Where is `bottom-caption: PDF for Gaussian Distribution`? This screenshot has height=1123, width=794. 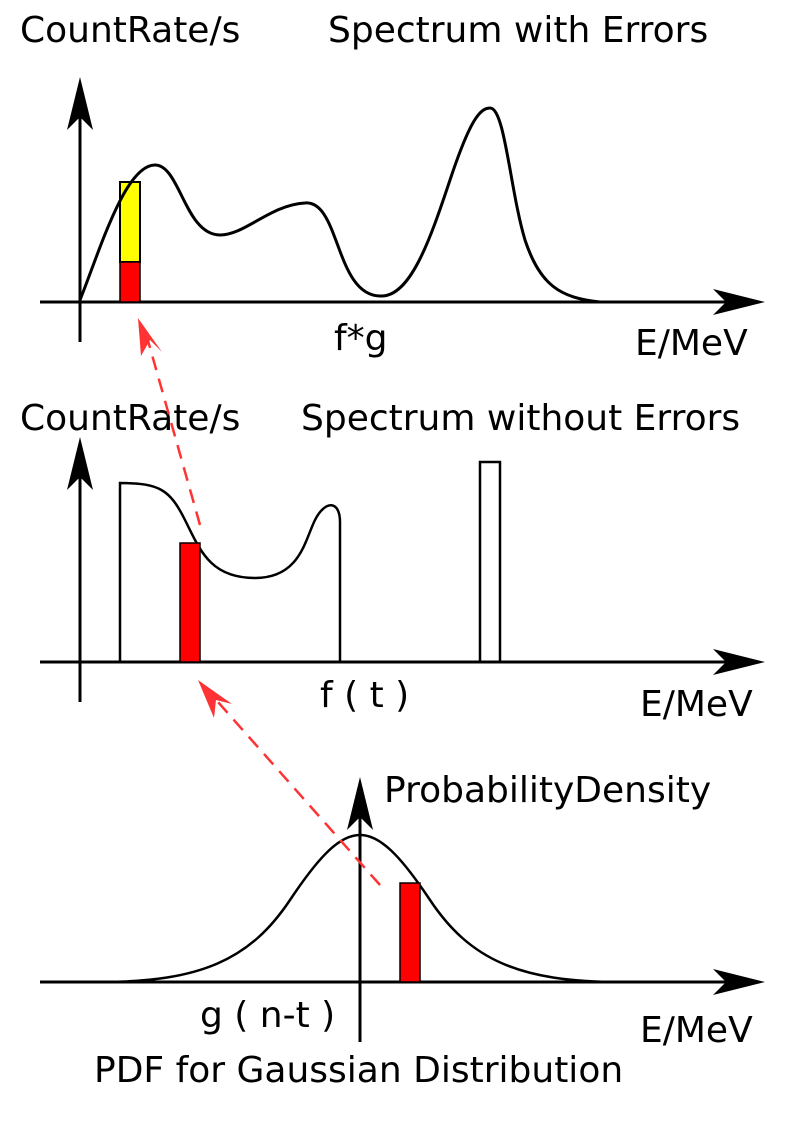 bottom-caption: PDF for Gaussian Distribution is located at coordinates (358, 1070).